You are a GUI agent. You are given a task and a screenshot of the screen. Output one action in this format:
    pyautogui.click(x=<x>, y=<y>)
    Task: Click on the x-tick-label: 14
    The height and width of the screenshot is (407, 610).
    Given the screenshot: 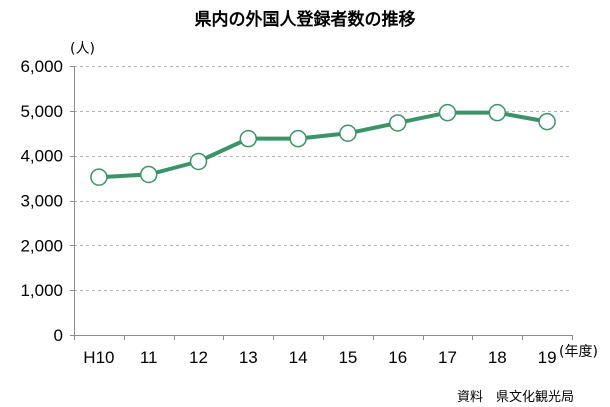 What is the action you would take?
    pyautogui.click(x=298, y=357)
    